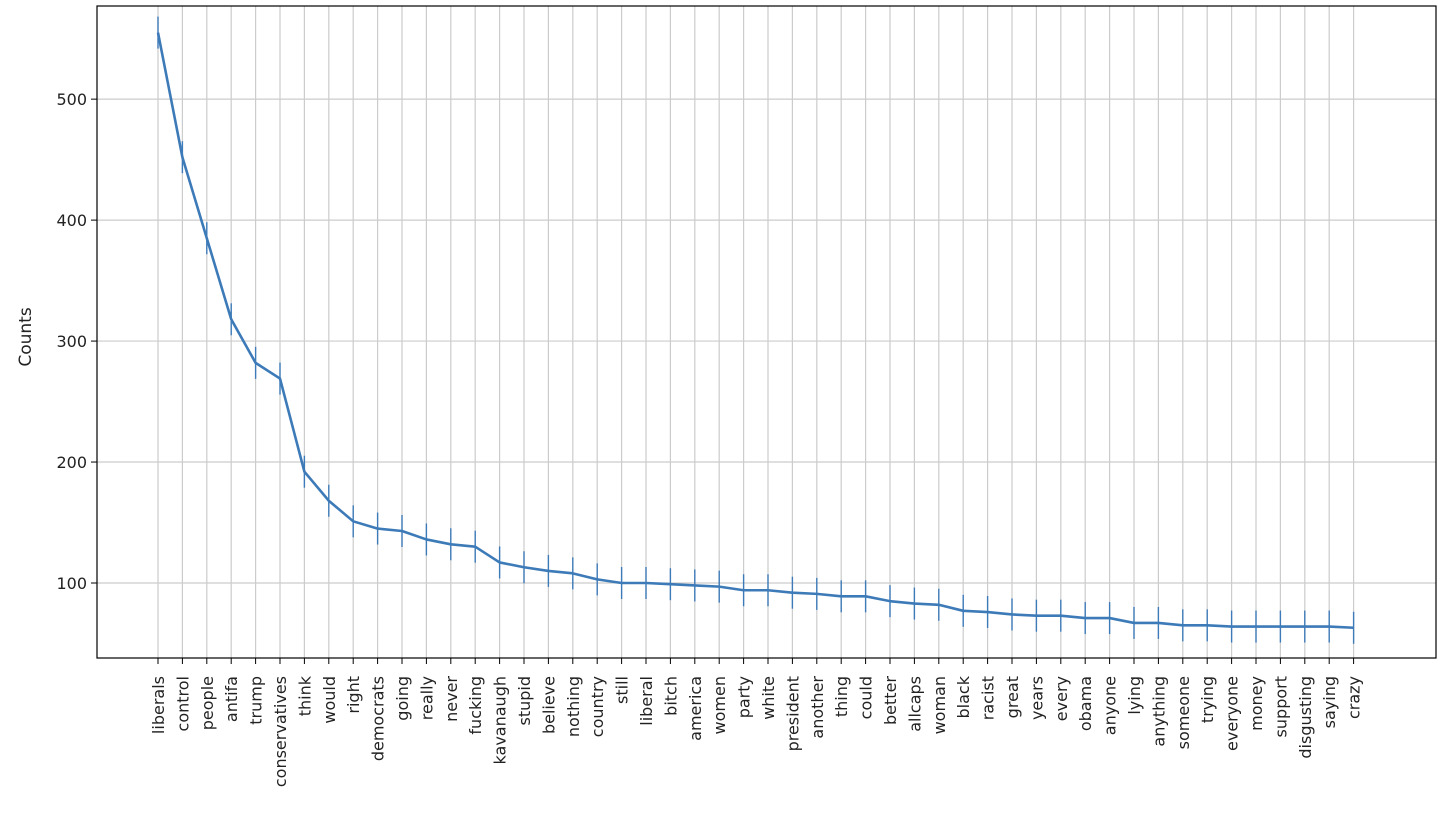 Image resolution: width=1442 pixels, height=822 pixels. What do you see at coordinates (988, 698) in the screenshot?
I see `x-tick-label: racist` at bounding box center [988, 698].